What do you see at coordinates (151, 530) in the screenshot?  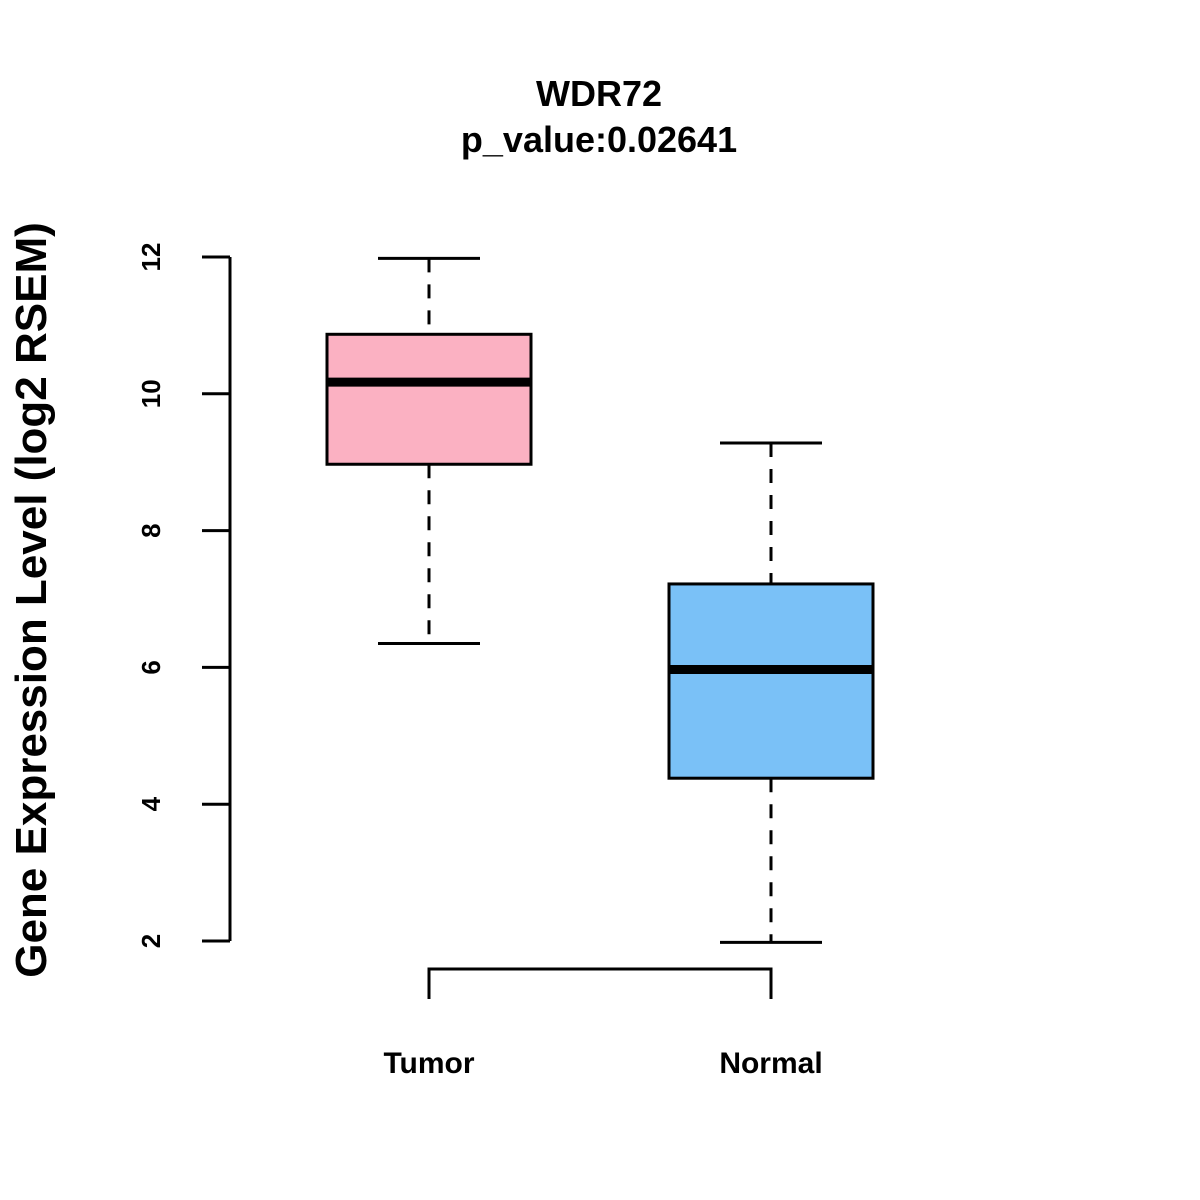 I see `y-tick-label: 8` at bounding box center [151, 530].